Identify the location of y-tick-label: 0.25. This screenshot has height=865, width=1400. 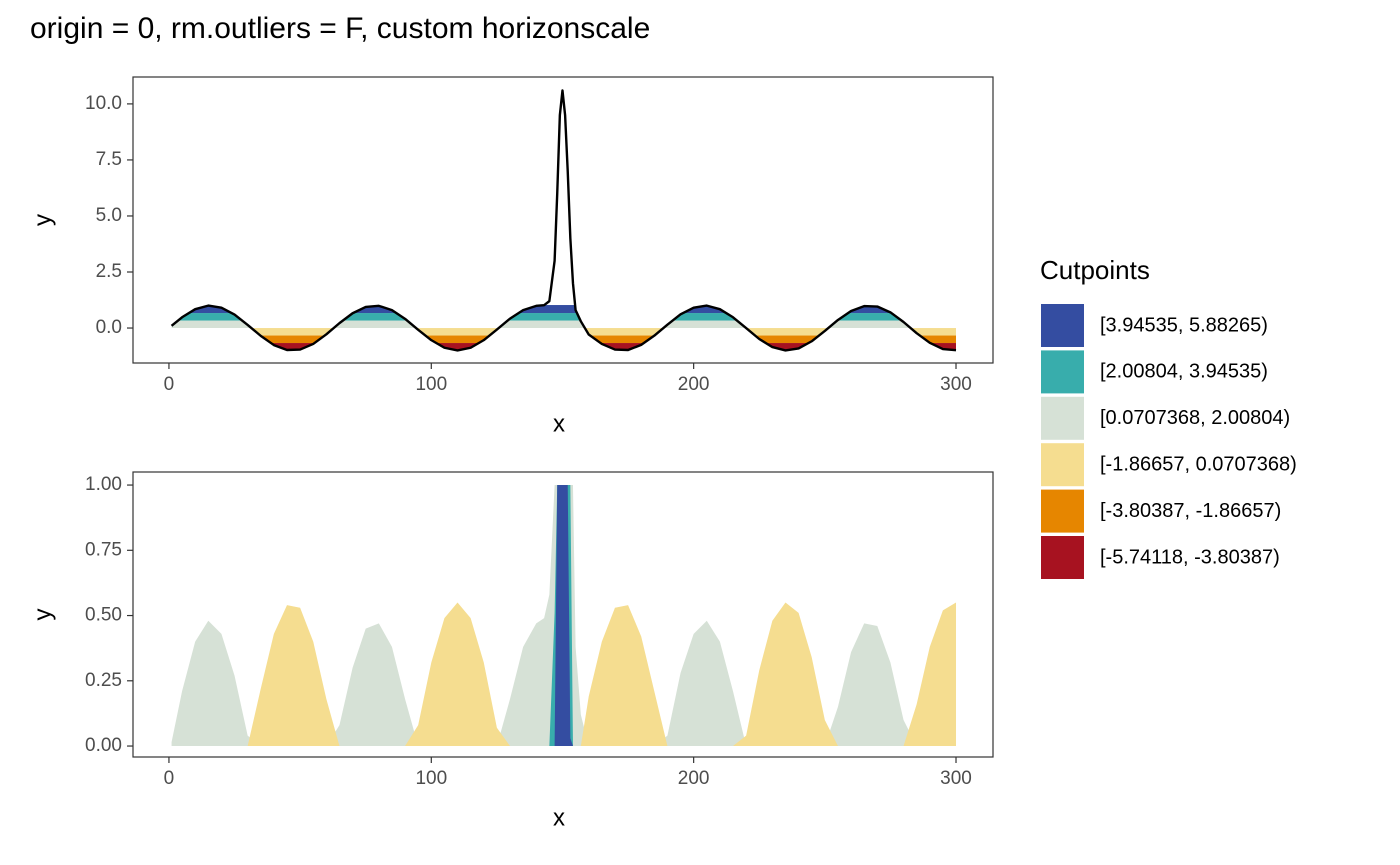
(103, 680).